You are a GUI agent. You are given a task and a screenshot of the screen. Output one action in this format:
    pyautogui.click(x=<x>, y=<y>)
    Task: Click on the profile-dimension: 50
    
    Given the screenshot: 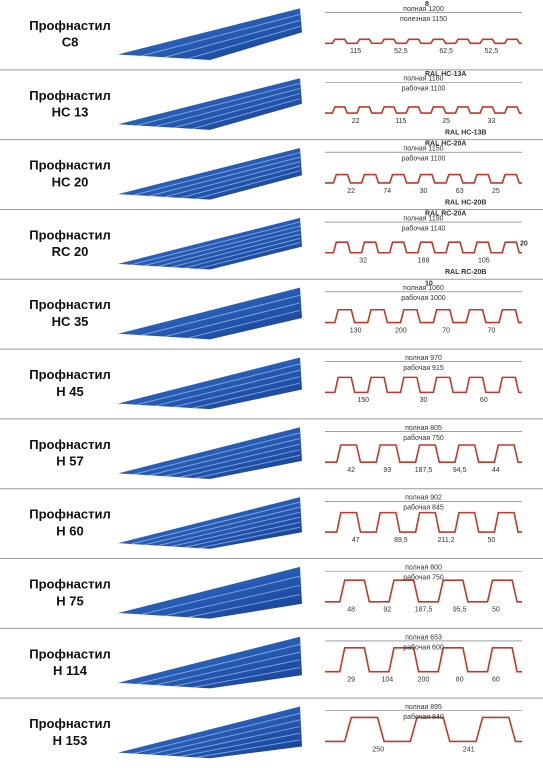 What is the action you would take?
    pyautogui.click(x=496, y=610)
    